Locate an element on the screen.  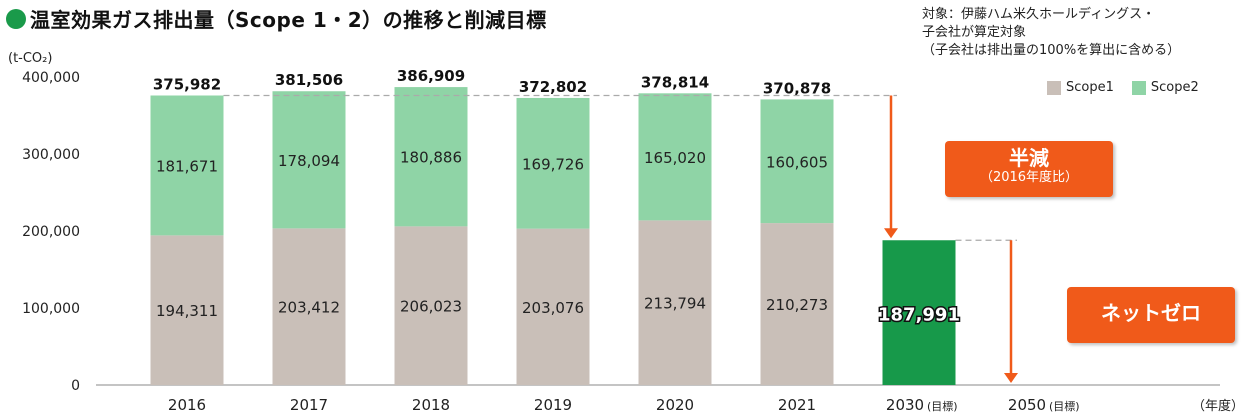
data-label-scope2: 169,726 is located at coordinates (553, 164).